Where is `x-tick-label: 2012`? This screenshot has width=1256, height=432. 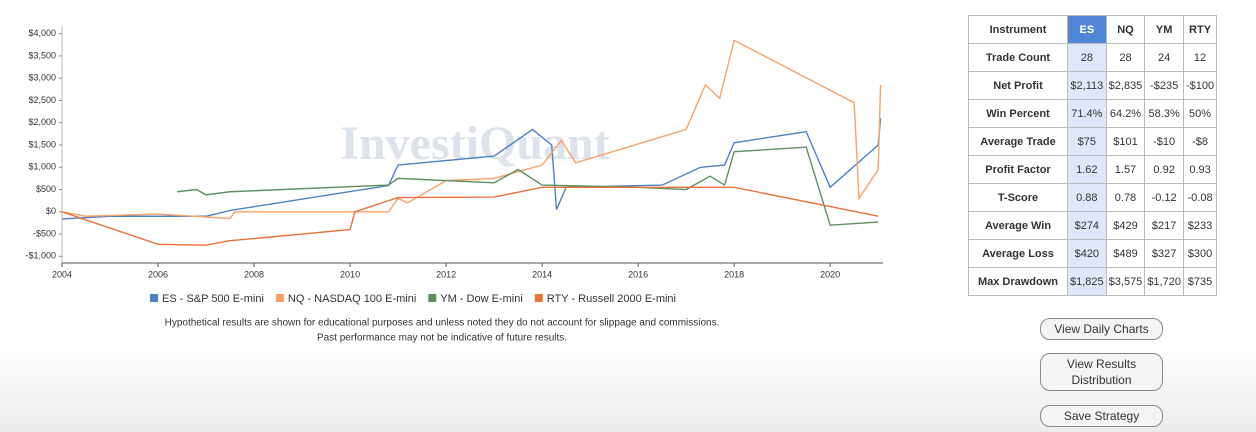 x-tick-label: 2012 is located at coordinates (446, 274).